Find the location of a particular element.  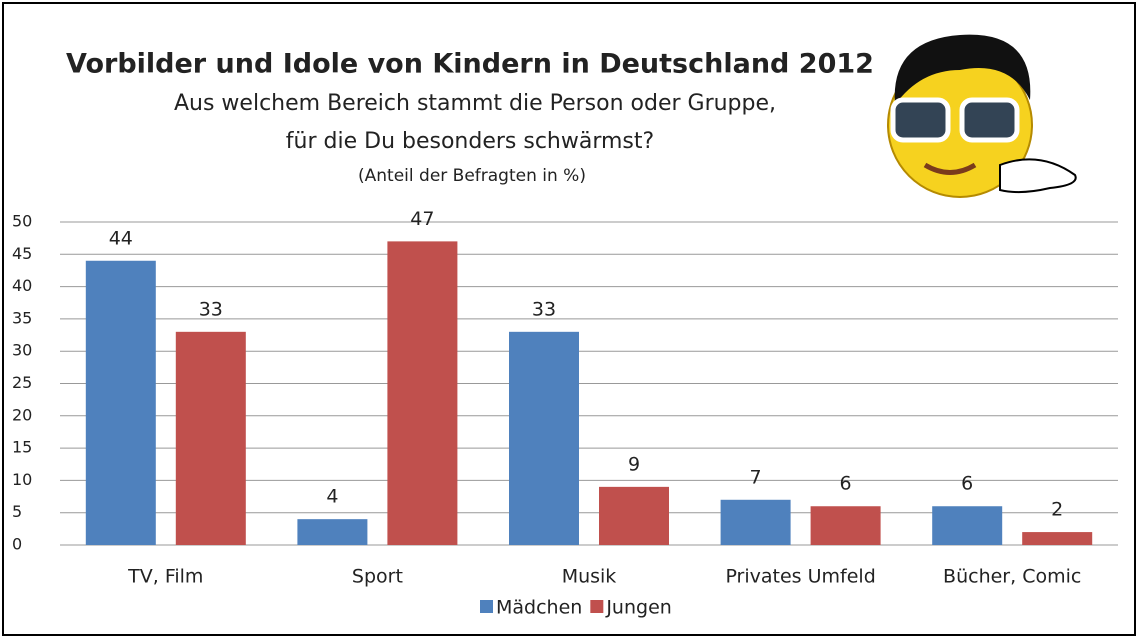

legend-label: Jungen is located at coordinates (638, 608).